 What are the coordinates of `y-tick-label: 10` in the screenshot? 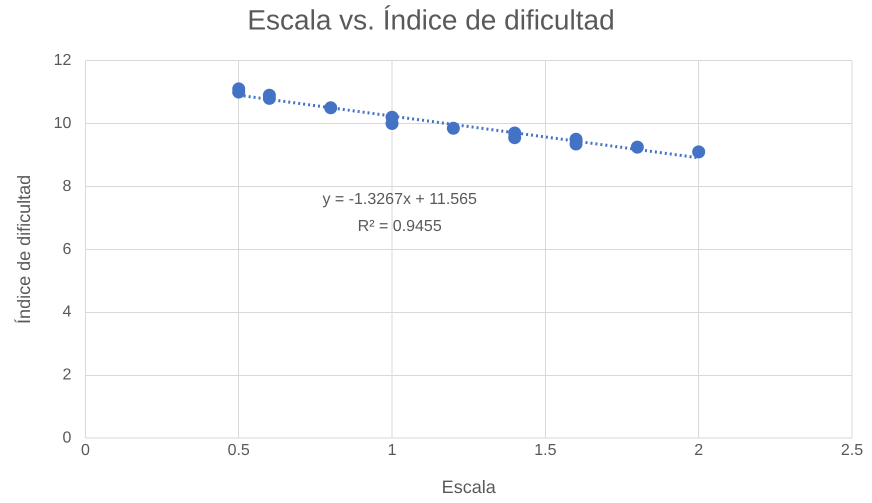 It's located at (63, 123).